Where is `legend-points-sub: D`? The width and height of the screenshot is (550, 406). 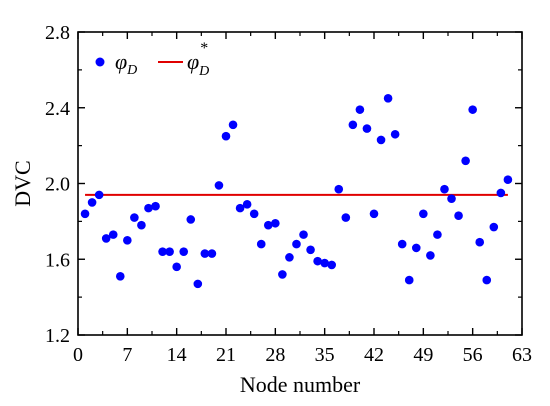
legend-points-sub: D is located at coordinates (131, 70).